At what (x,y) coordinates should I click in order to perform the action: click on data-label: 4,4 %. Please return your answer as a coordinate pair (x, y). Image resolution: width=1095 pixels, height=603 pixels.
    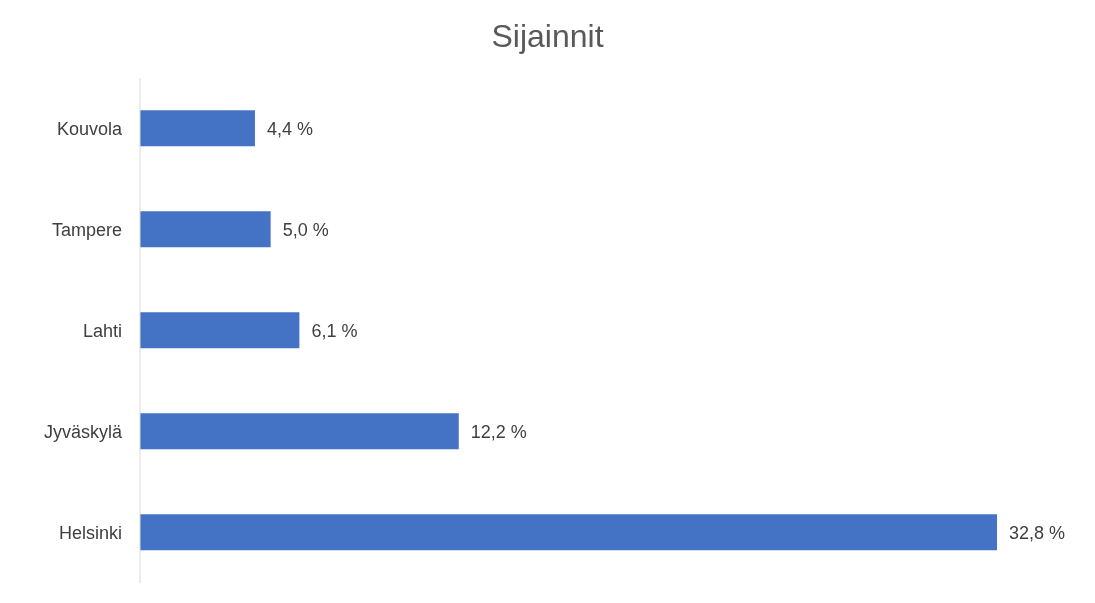
    Looking at the image, I should click on (289, 128).